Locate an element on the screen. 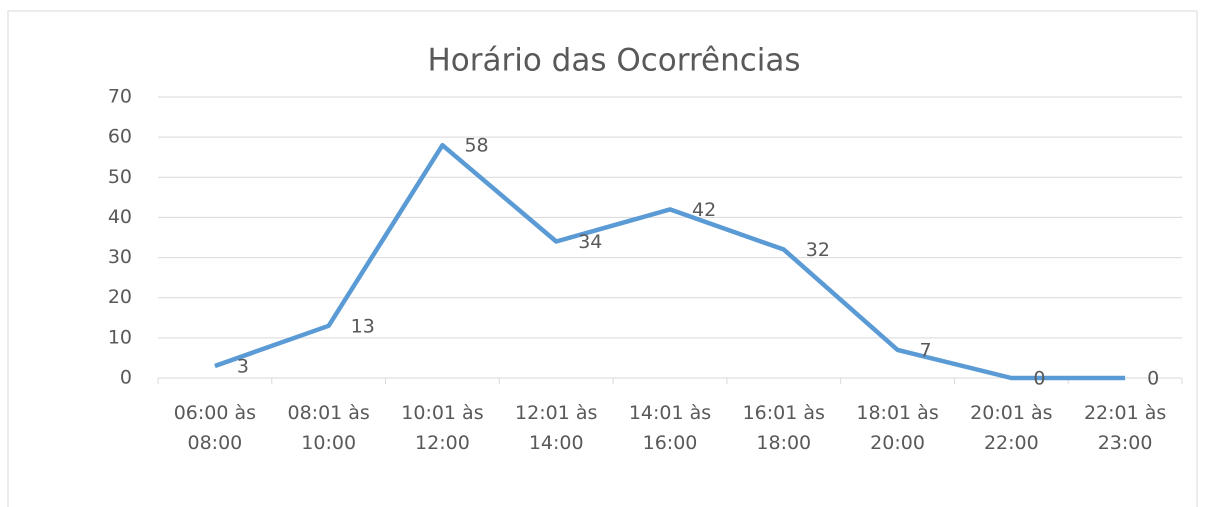 The image size is (1208, 507). y-tick-label: 60 is located at coordinates (120, 137).